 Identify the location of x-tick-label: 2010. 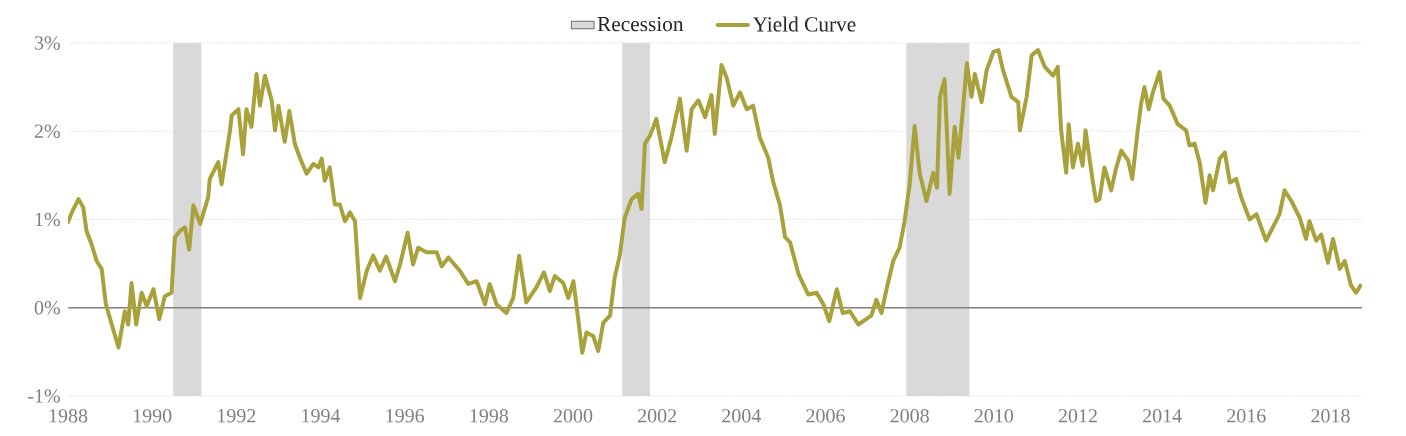
(994, 416).